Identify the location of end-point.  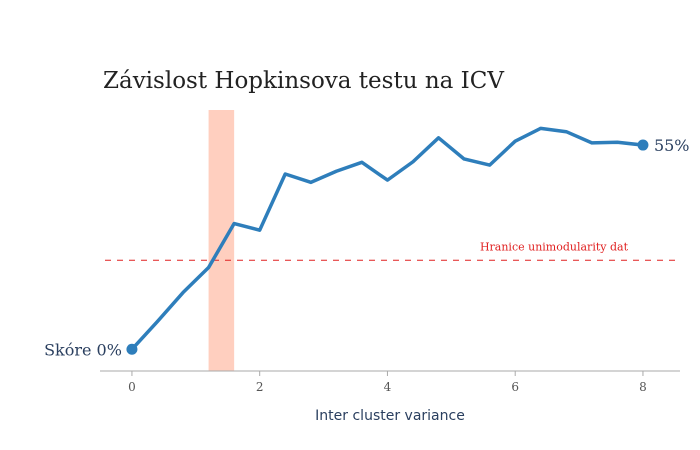
(643, 145).